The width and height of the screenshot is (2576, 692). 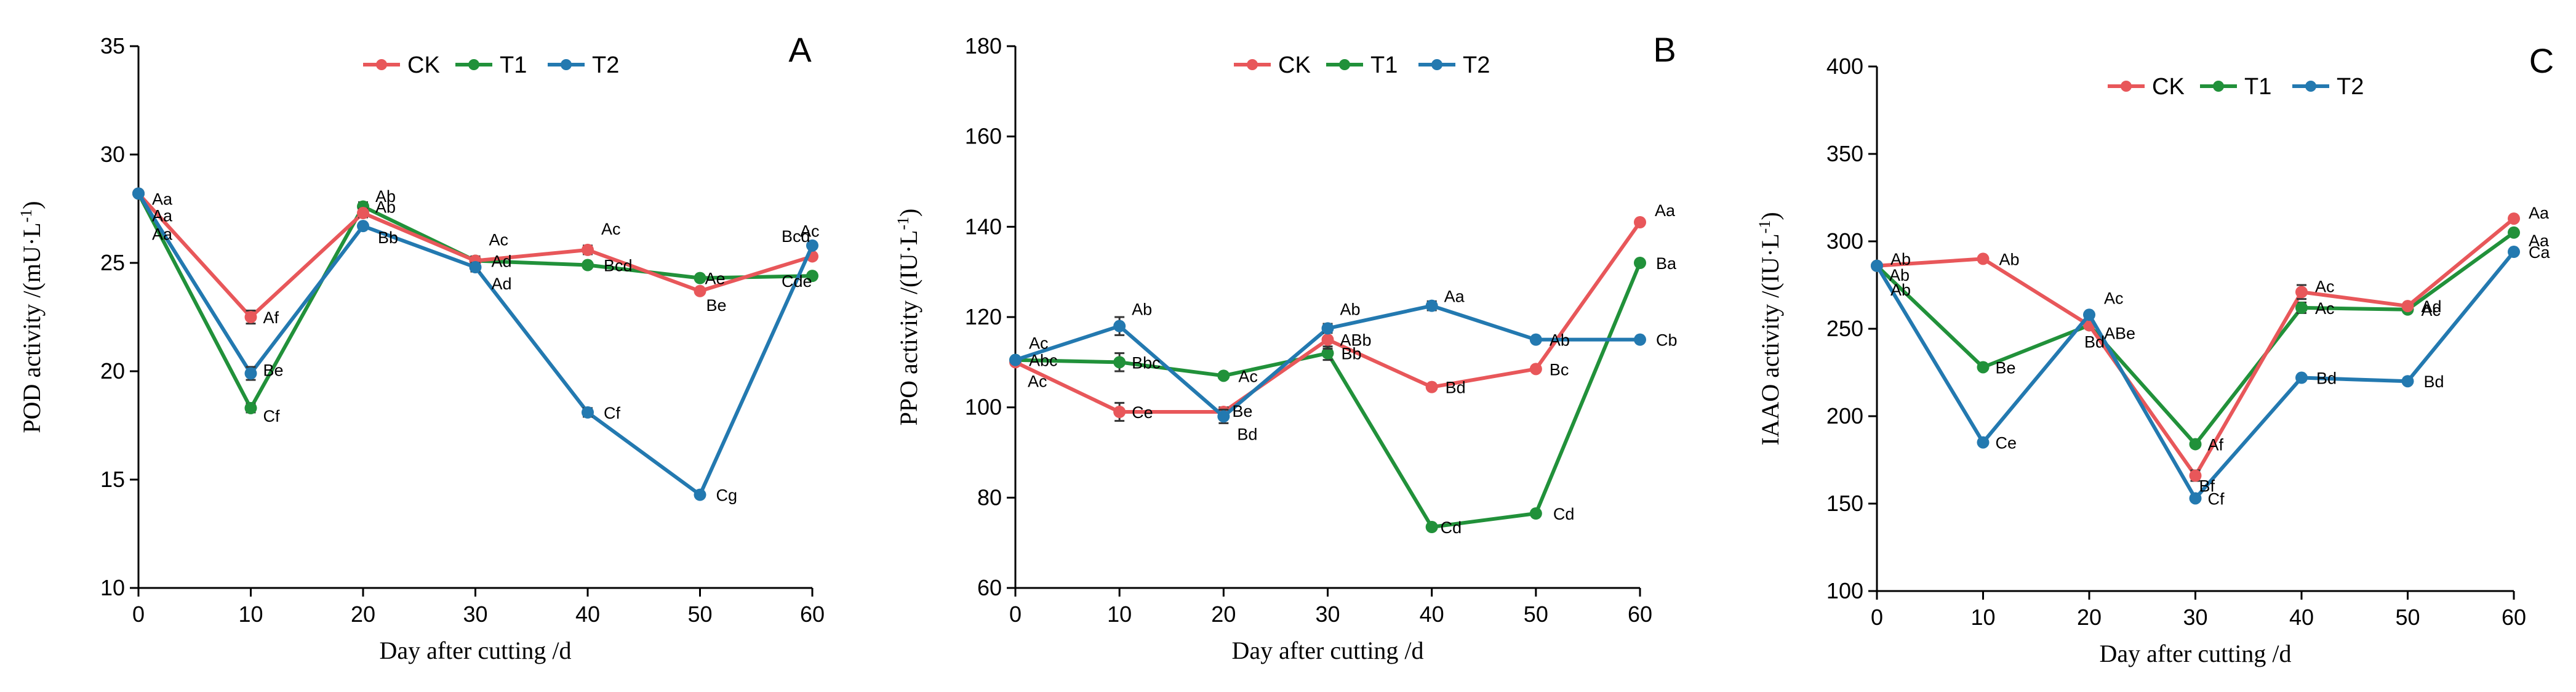 What do you see at coordinates (2539, 252) in the screenshot?
I see `point-label: Ca` at bounding box center [2539, 252].